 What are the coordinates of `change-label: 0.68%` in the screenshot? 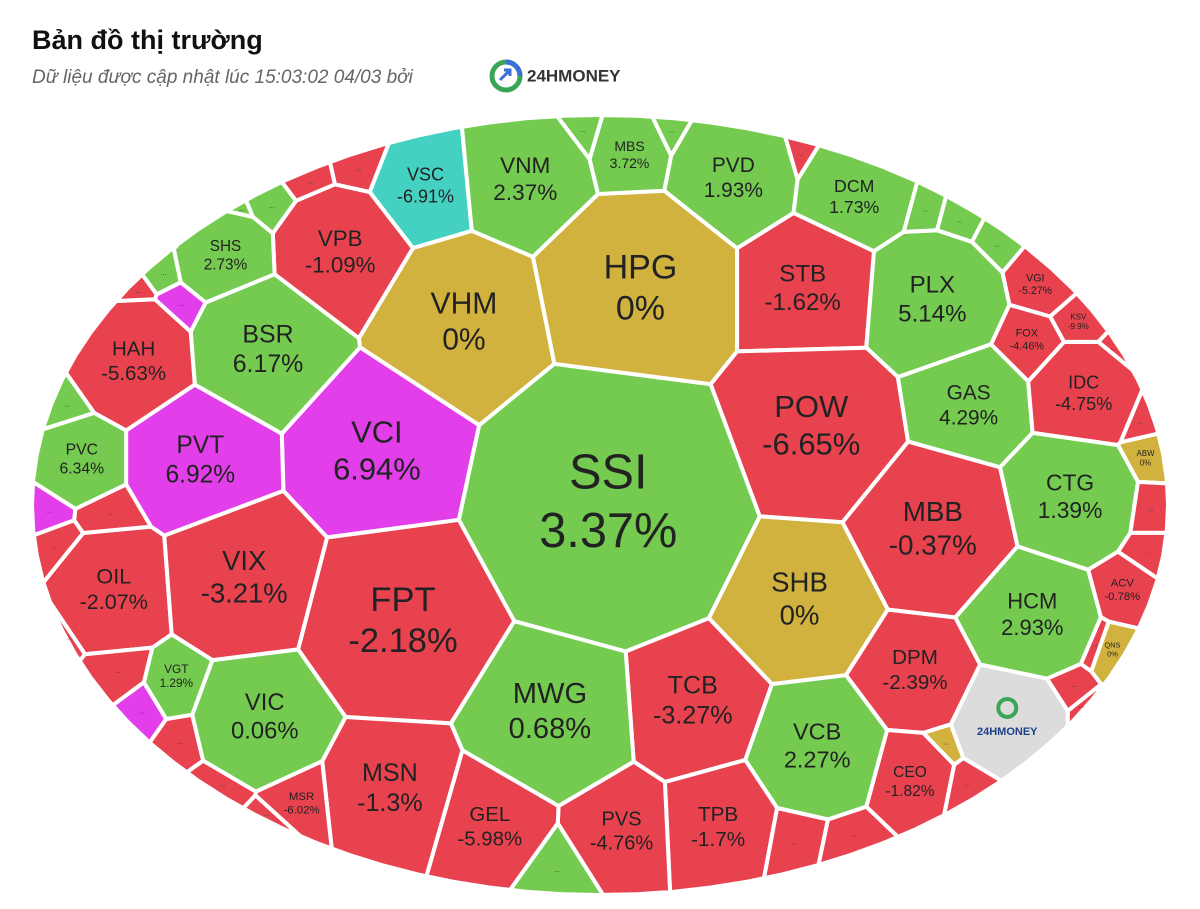 It's located at (550, 729).